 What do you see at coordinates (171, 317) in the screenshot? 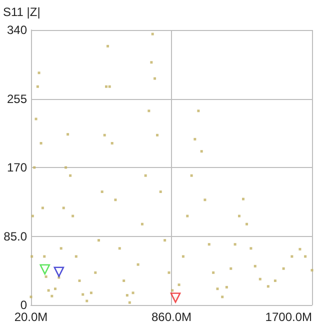
I see `x-tick-label: 860.0M` at bounding box center [171, 317].